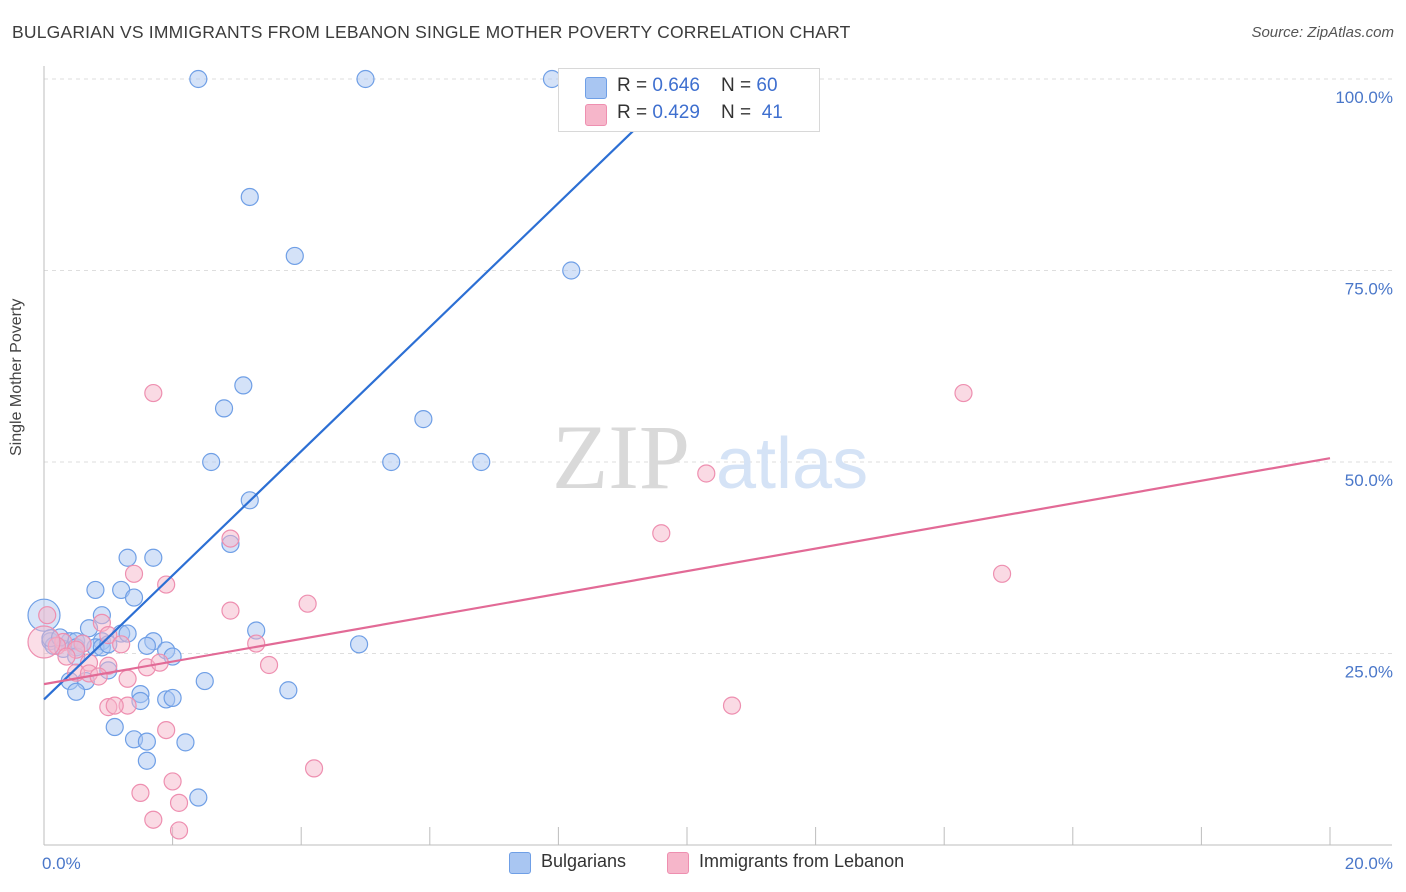  Describe the element at coordinates (1369, 289) in the screenshot. I see `y-tick-label: 75.0%` at that location.